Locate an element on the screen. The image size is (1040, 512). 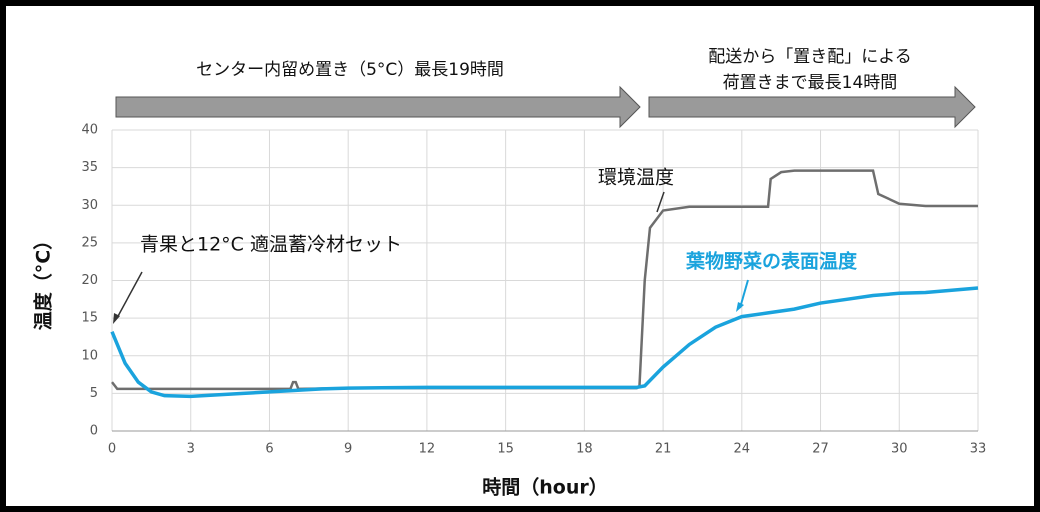
series-label: 葉物野菜の表面温度 is located at coordinates (771, 261).